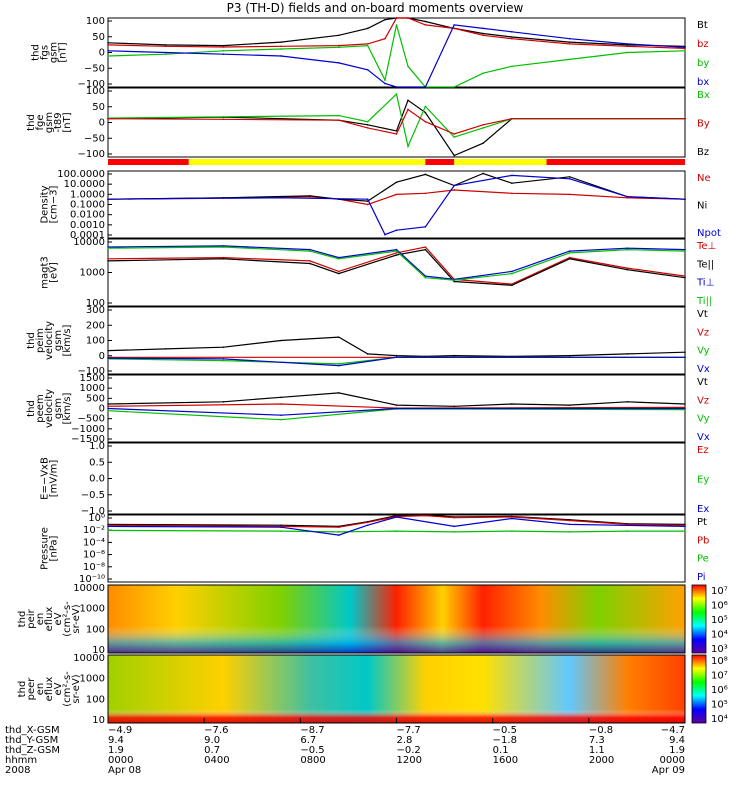 Image resolution: width=750 pixels, height=800 pixels. Describe the element at coordinates (703, 450) in the screenshot. I see `legend-entry: Ez` at that location.